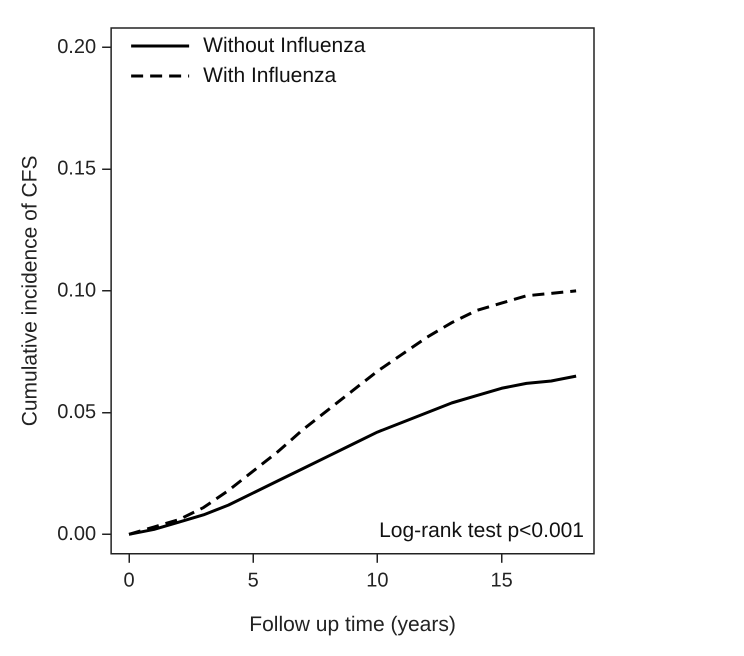  I want to click on x-tick-label: 5, so click(253, 580).